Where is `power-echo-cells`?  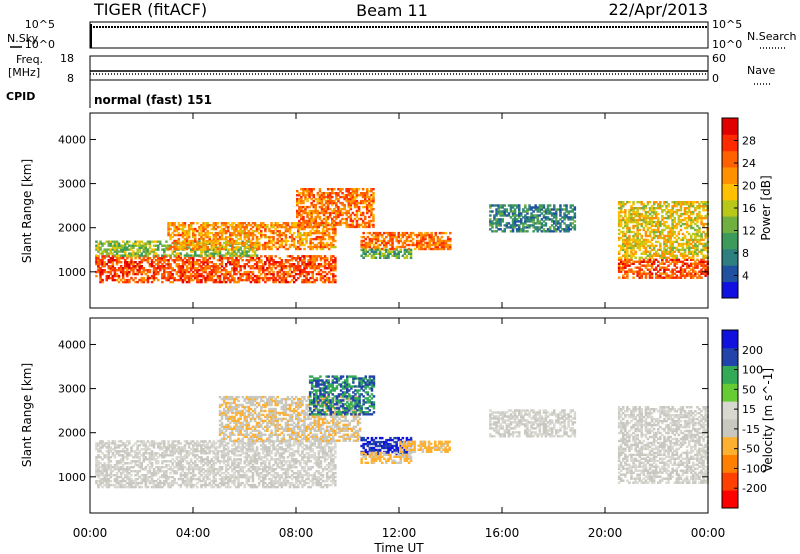
power-echo-cells is located at coordinates (402, 236).